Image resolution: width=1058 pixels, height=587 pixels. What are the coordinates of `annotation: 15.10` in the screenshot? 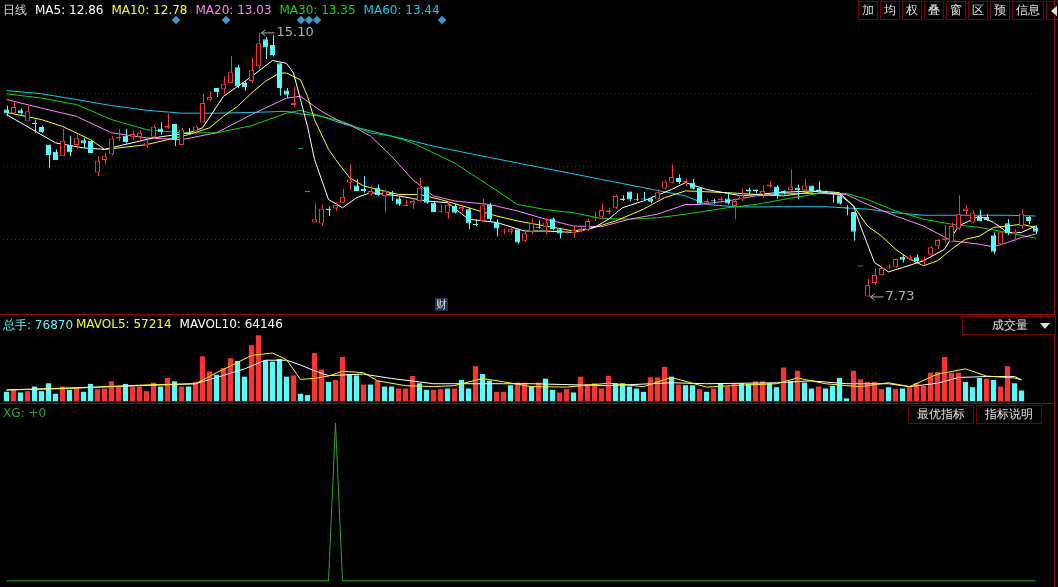 It's located at (295, 32).